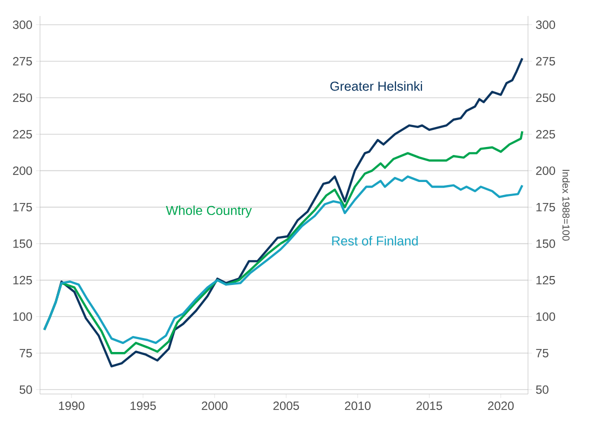 This screenshot has width=610, height=426. What do you see at coordinates (546, 243) in the screenshot?
I see `y2-tick-label: 150` at bounding box center [546, 243].